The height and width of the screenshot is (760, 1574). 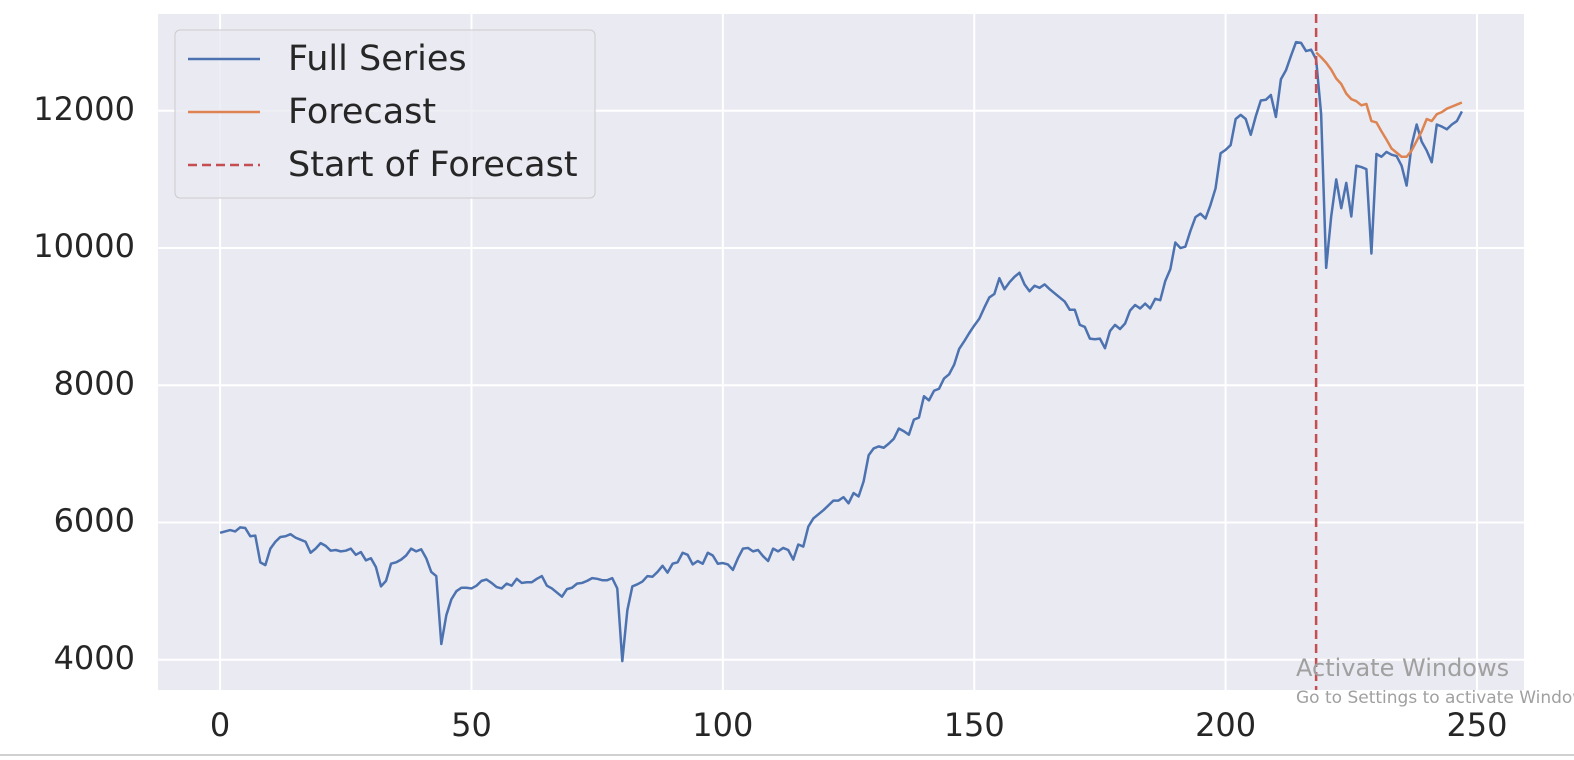 I want to click on legend-label: Full Series, so click(x=377, y=59).